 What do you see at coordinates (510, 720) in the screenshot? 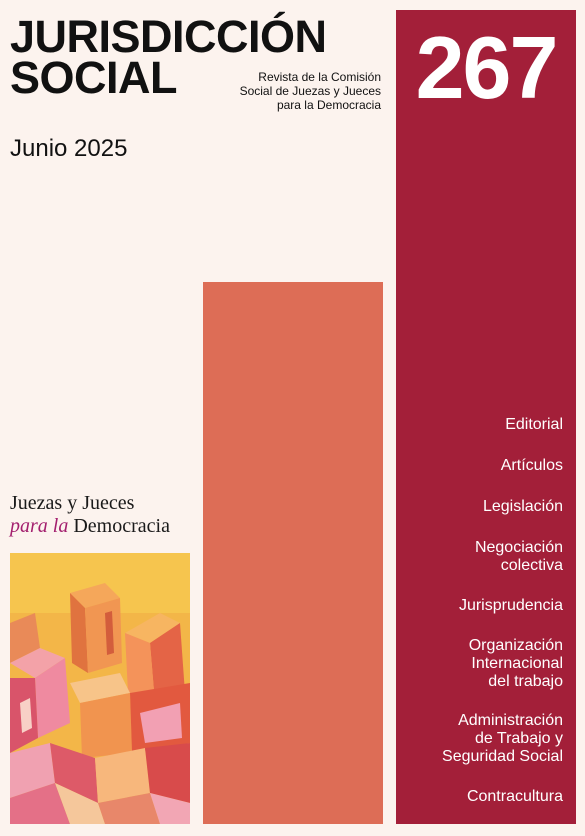
I see `section-label: Administración` at bounding box center [510, 720].